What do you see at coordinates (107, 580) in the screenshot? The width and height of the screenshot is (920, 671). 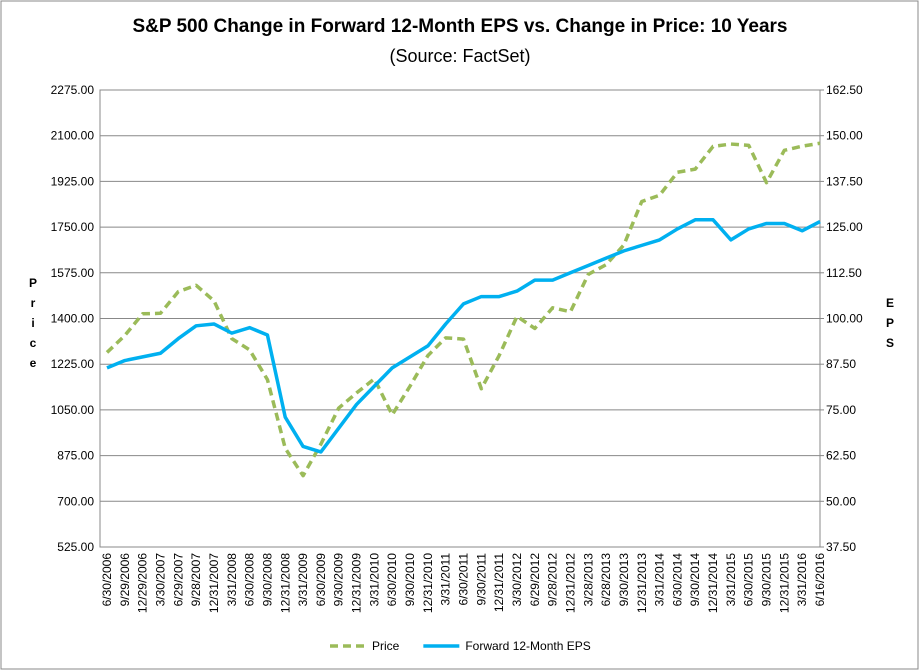 I see `x-tick-label: 6/30/2006` at bounding box center [107, 580].